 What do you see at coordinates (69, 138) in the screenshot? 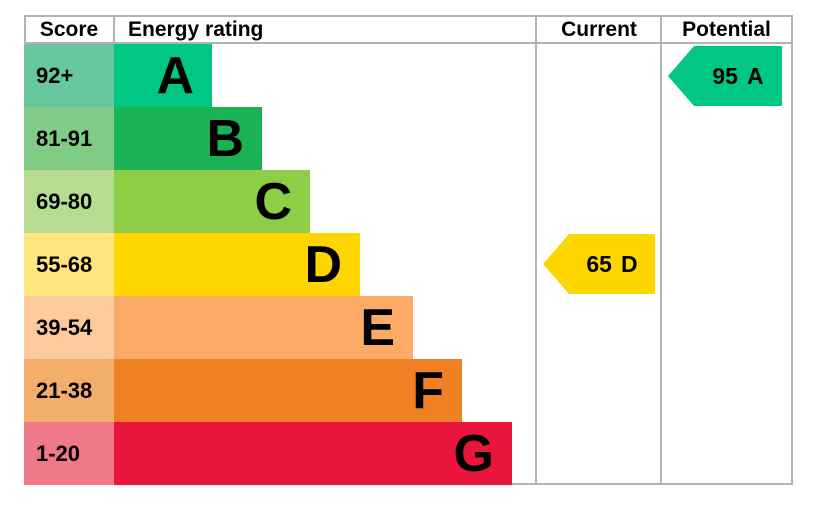
I see `score-range-label: 81-91` at bounding box center [69, 138].